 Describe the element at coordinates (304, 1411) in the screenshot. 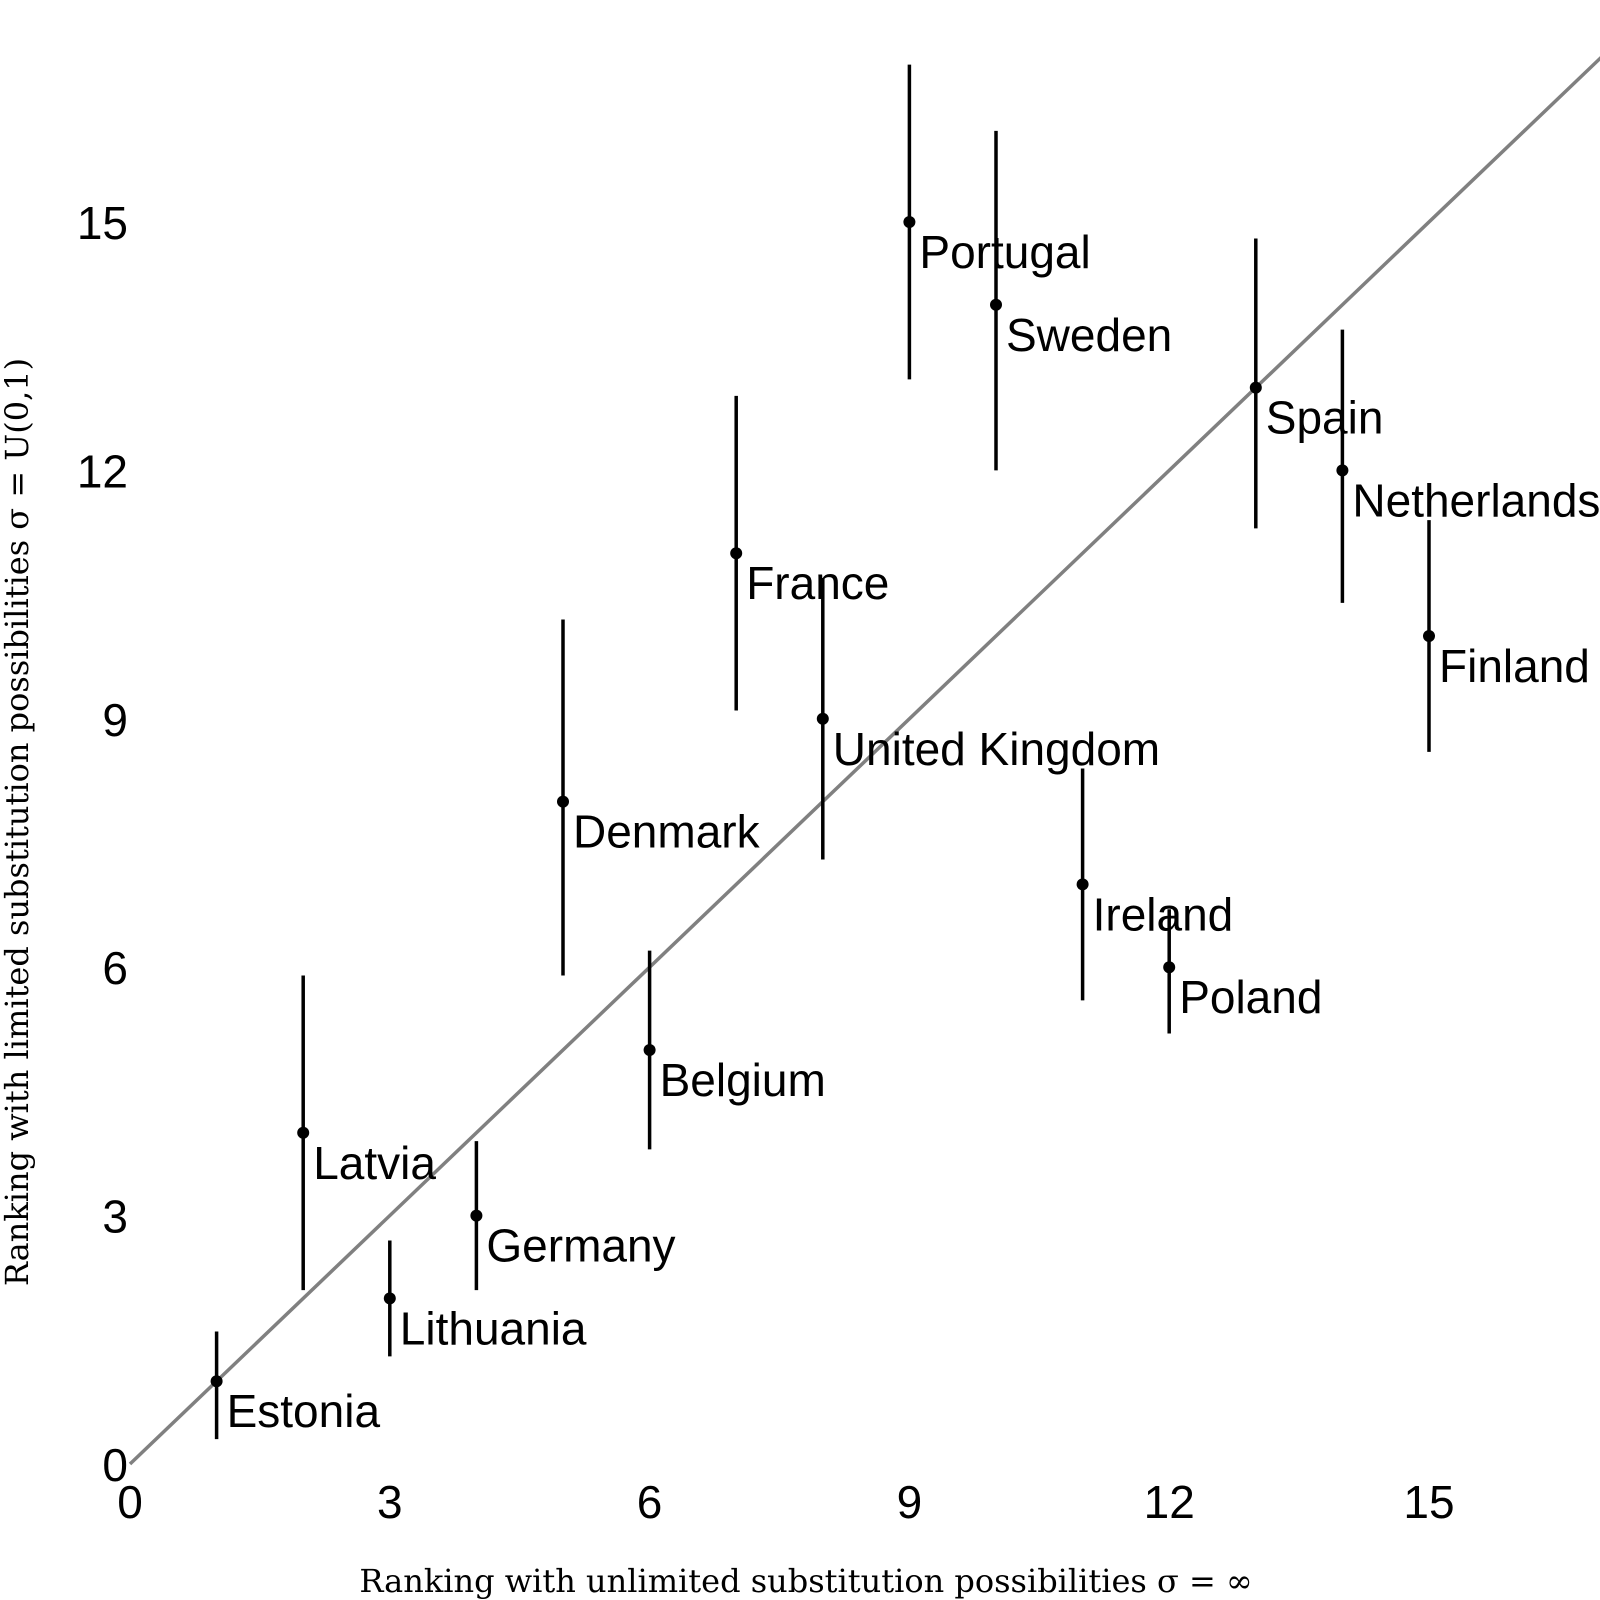

I see `point-label: Estonia` at that location.